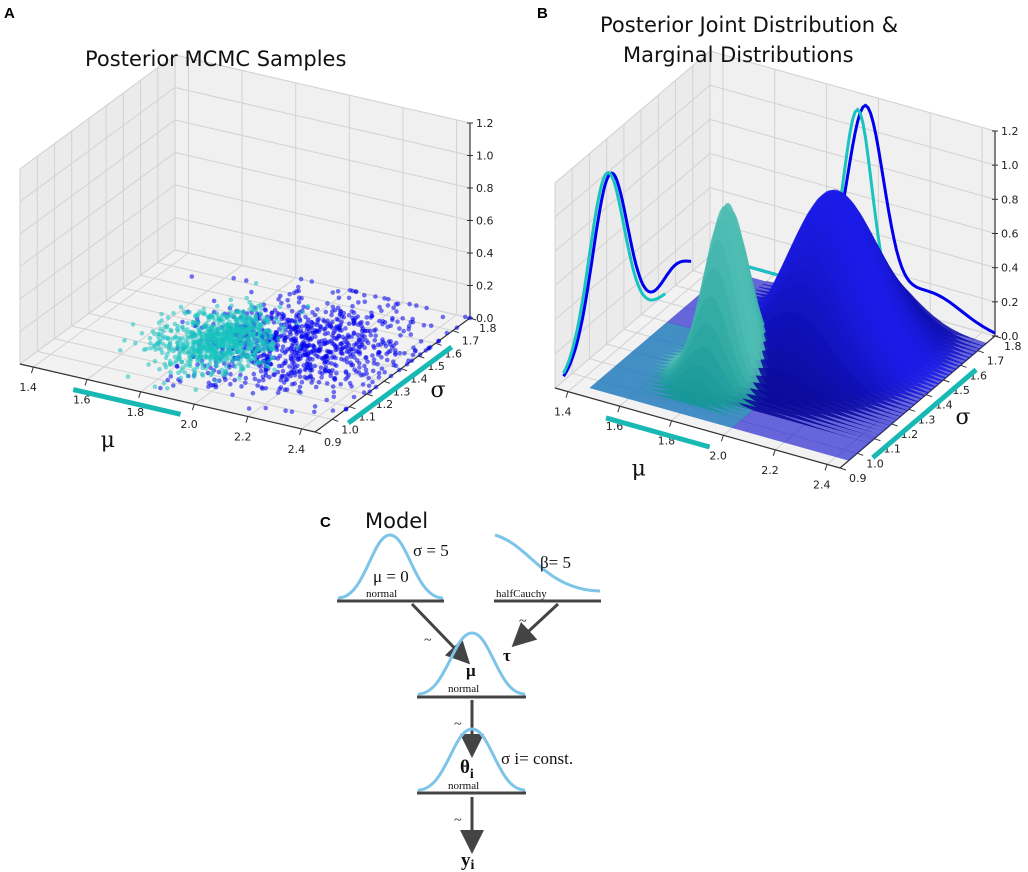  I want to click on panel-a-title: Posterior MCMC Samples, so click(215, 59).